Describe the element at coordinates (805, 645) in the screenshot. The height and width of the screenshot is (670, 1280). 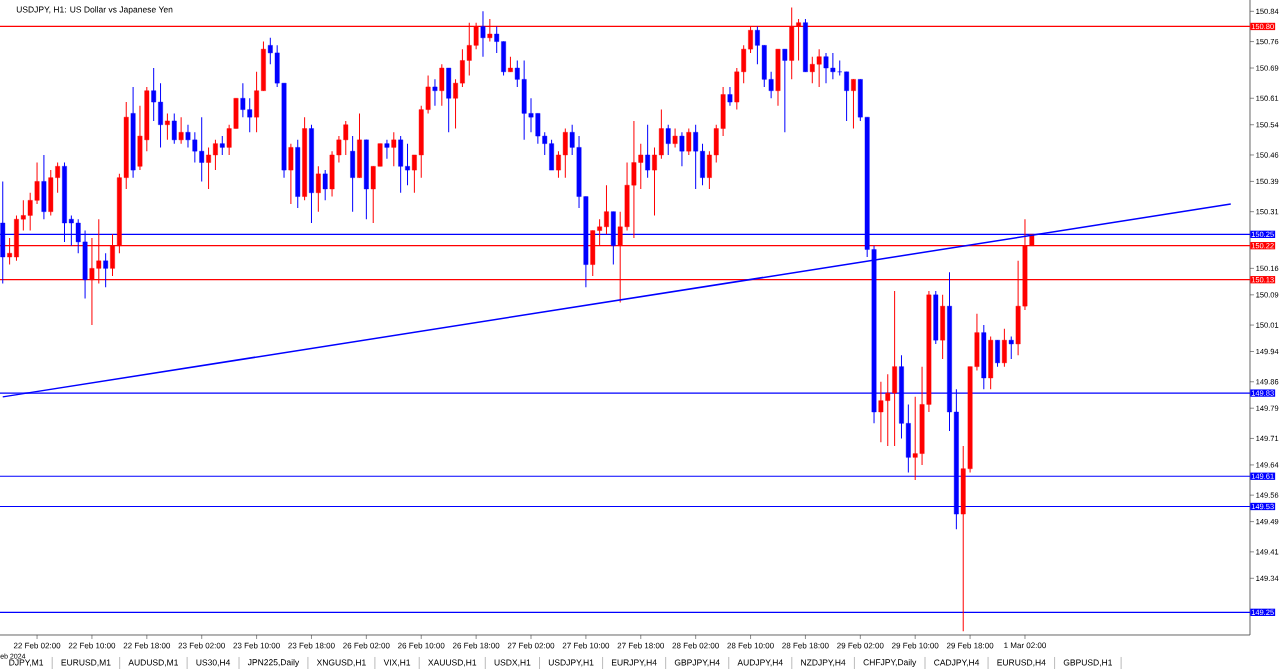
I see `x-tick-label: 28 Feb 18:00` at that location.